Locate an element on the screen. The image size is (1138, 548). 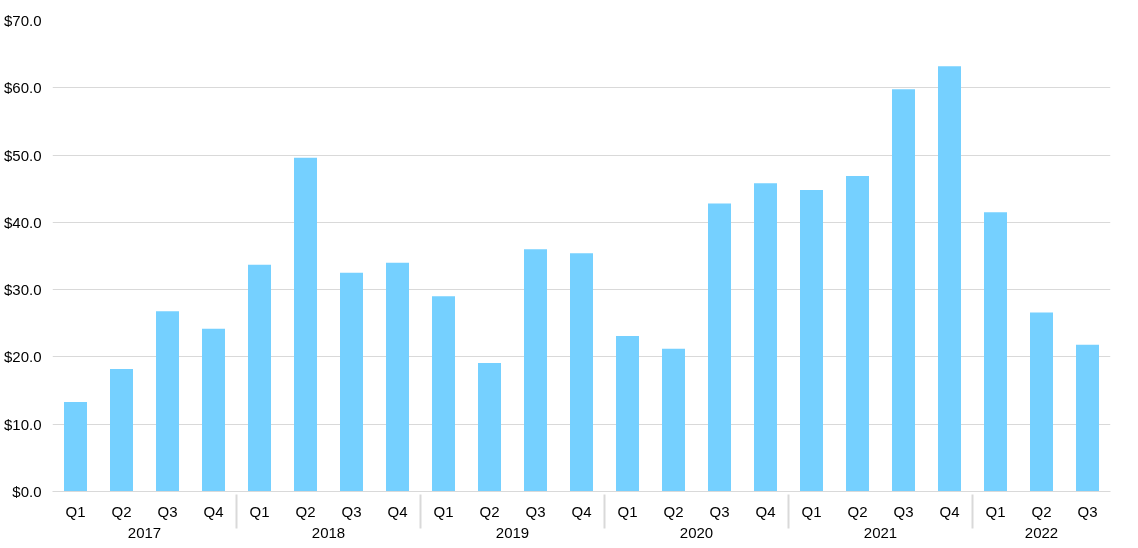
y-tick-label: $50.0 is located at coordinates (22, 155).